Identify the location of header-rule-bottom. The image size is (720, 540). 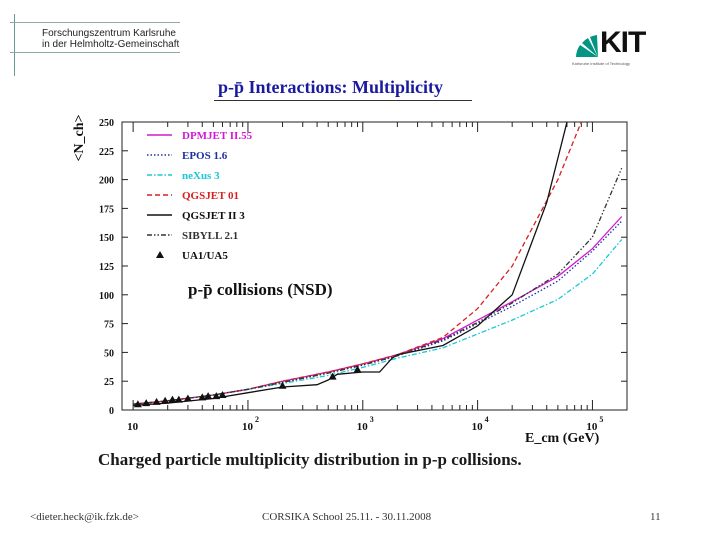
(95, 52).